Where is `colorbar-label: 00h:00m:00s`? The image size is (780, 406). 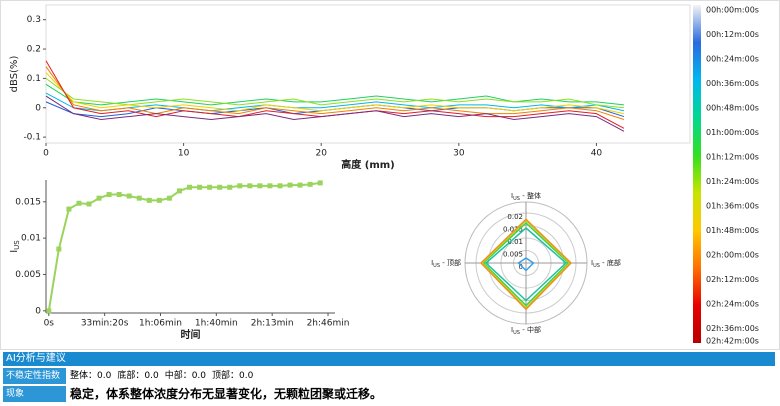 colorbar-label: 00h:00m:00s is located at coordinates (732, 10).